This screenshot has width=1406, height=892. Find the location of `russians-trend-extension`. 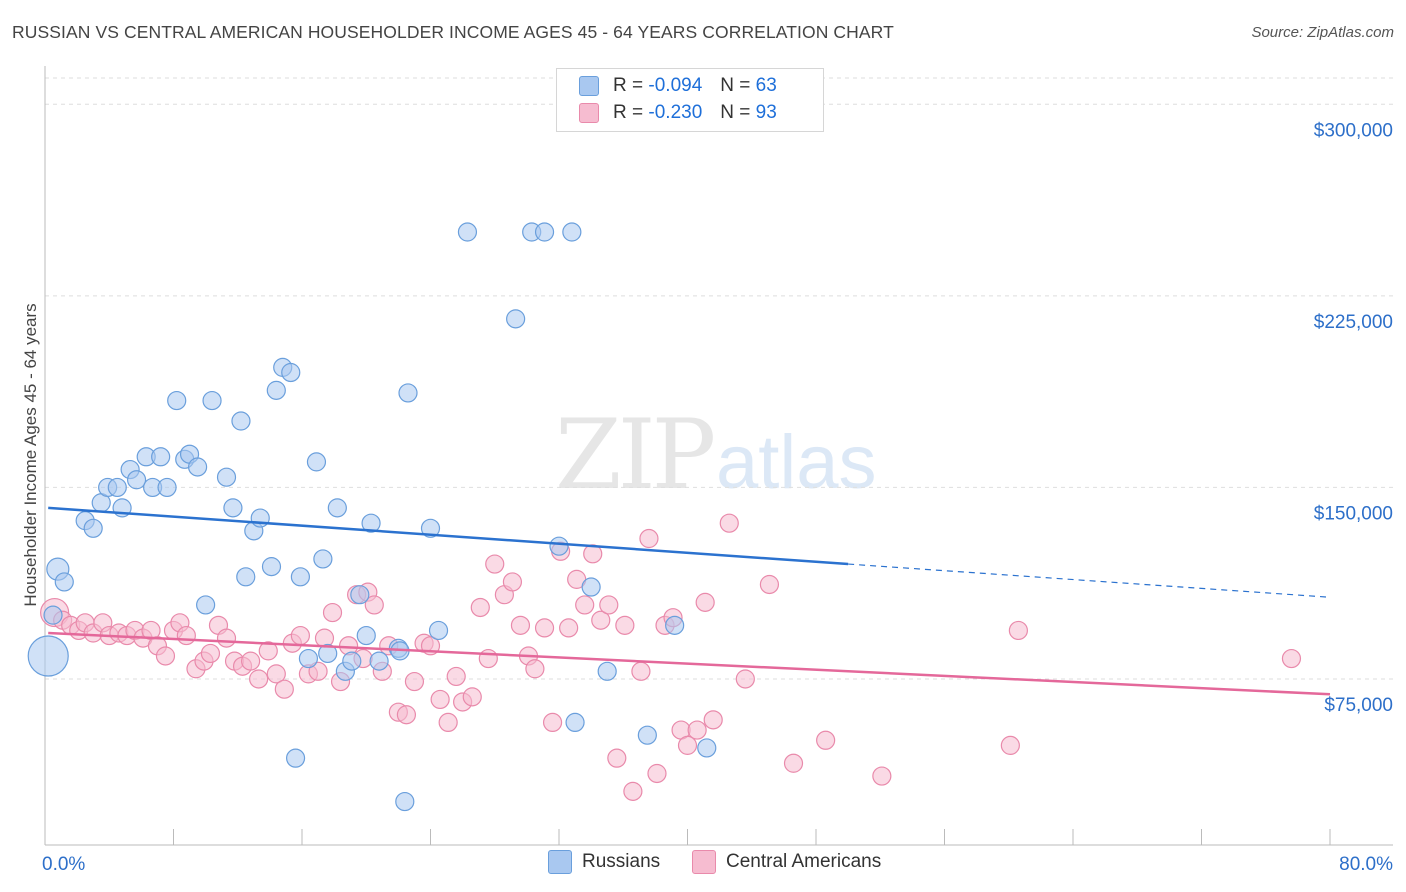

russians-trend-extension is located at coordinates (1089, 580).